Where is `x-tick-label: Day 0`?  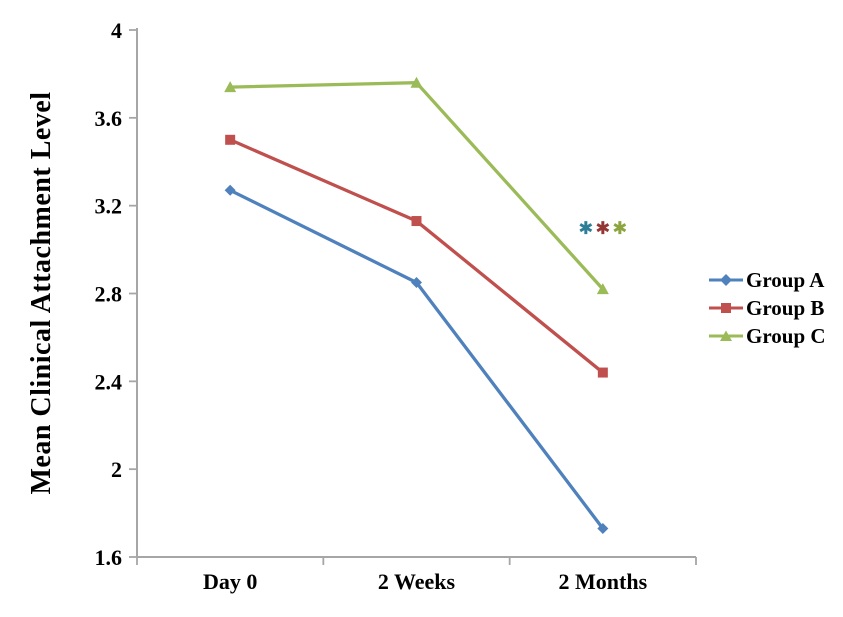 x-tick-label: Day 0 is located at coordinates (230, 581).